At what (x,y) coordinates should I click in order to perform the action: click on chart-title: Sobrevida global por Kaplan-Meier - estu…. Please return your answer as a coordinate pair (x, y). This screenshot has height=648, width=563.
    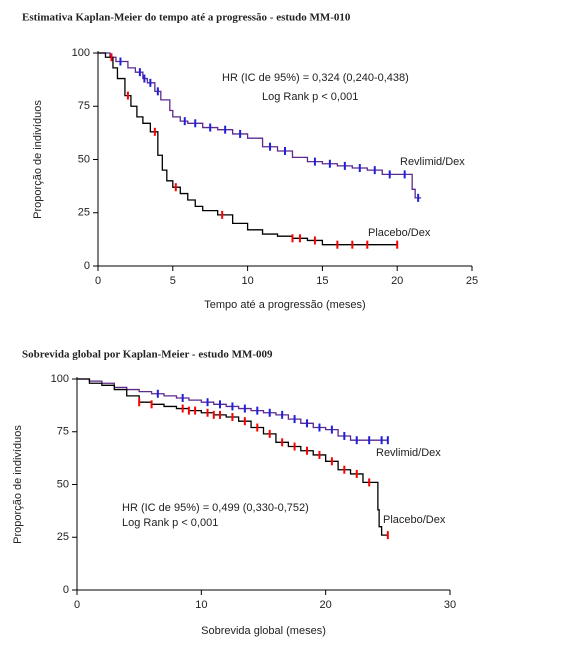
    Looking at the image, I should click on (147, 355).